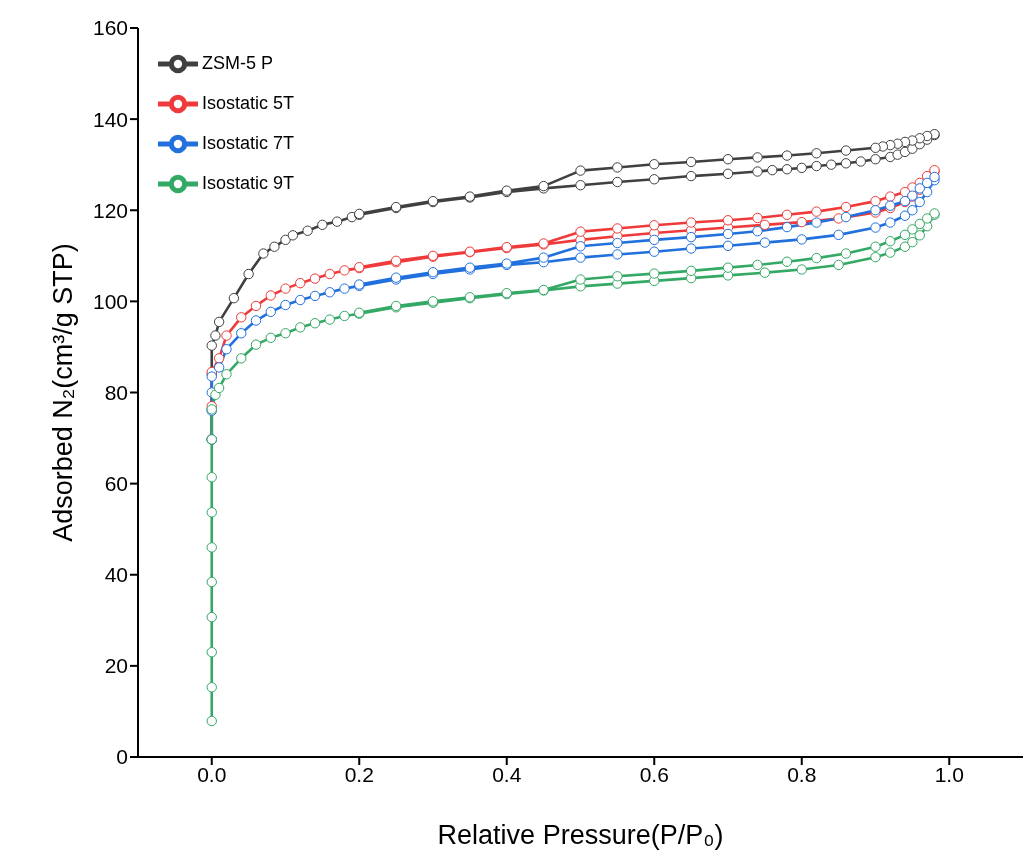 Image resolution: width=1033 pixels, height=867 pixels. Describe the element at coordinates (248, 182) in the screenshot. I see `legend-label: Isostatic 9T` at that location.